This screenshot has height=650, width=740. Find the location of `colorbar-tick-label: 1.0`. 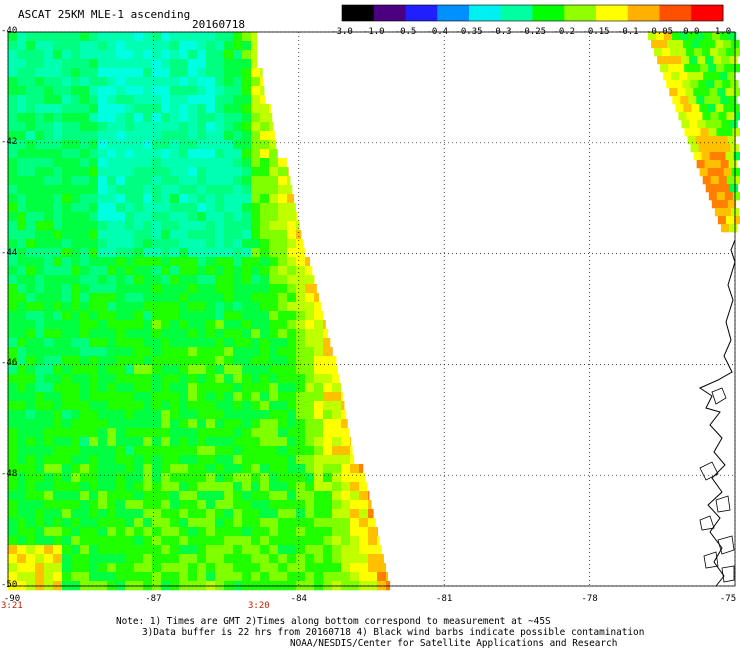

colorbar-tick-label: 1.0 is located at coordinates (723, 32).